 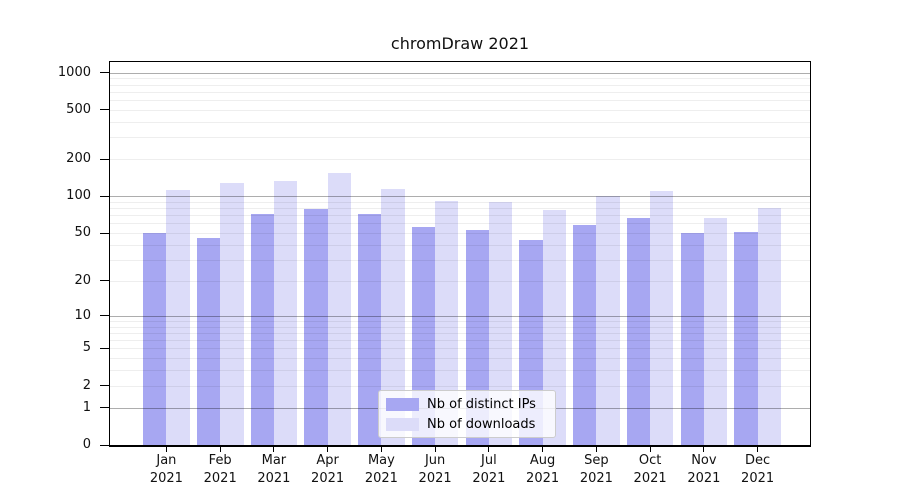 What do you see at coordinates (758, 460) in the screenshot?
I see `x-tick-label-month: Dec` at bounding box center [758, 460].